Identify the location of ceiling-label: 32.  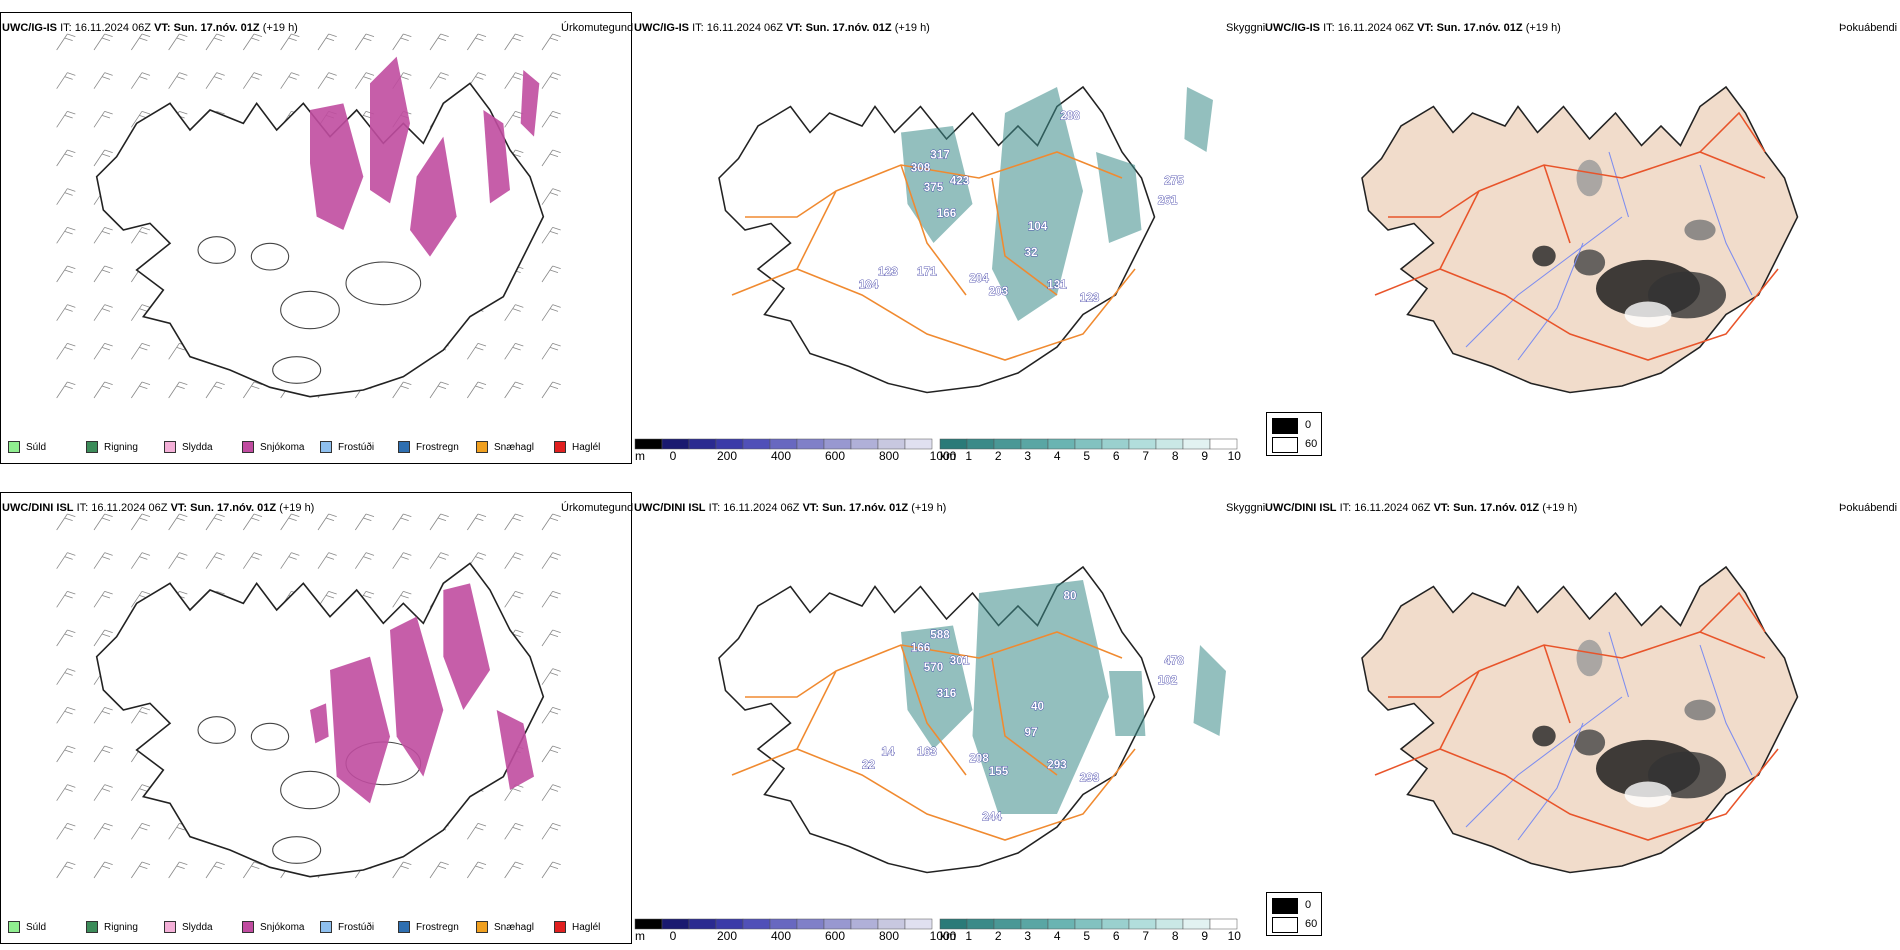
(1031, 252).